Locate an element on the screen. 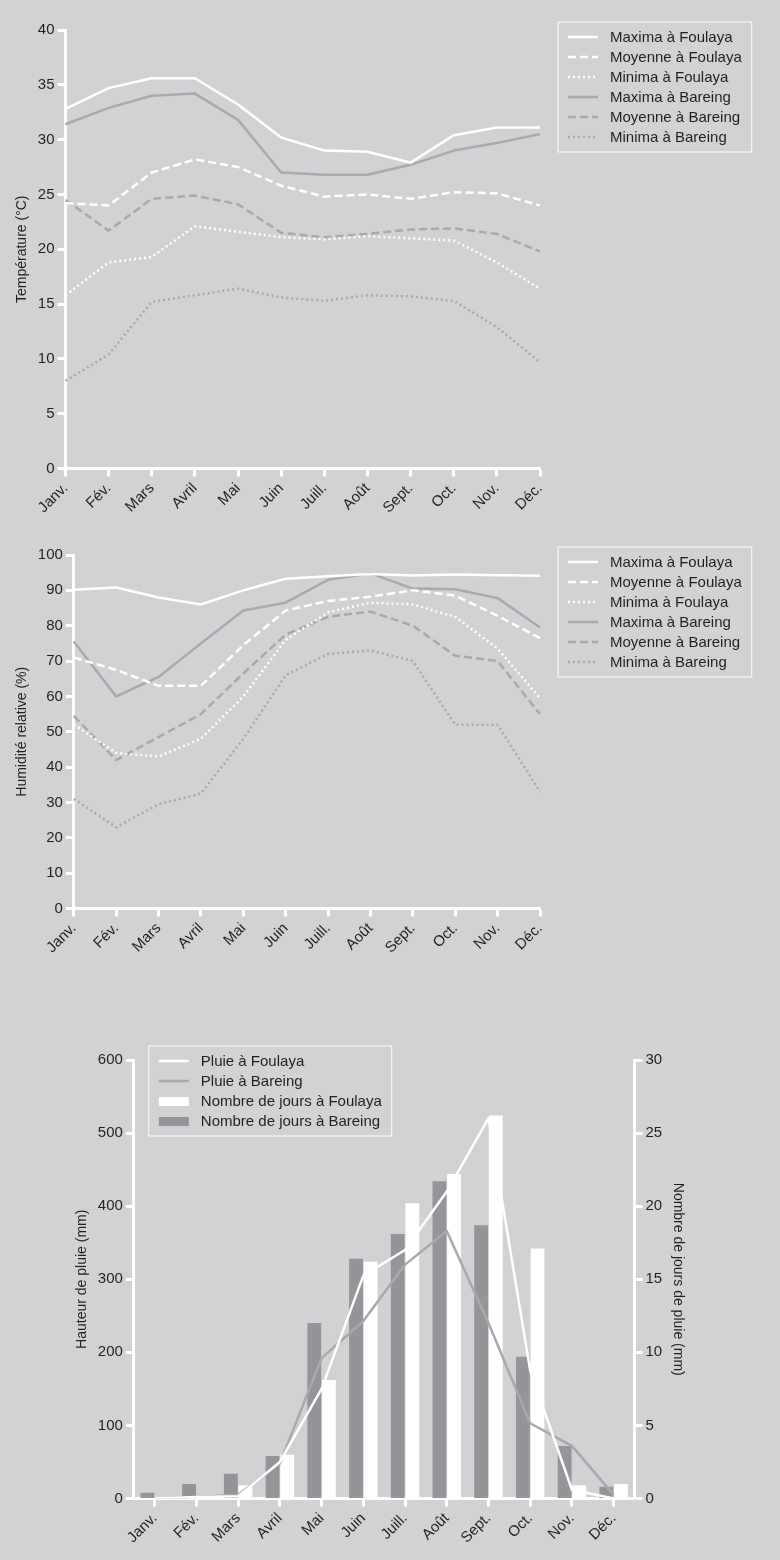 The height and width of the screenshot is (1560, 780). y-axis-title: Humidité relative (%) is located at coordinates (21, 731).